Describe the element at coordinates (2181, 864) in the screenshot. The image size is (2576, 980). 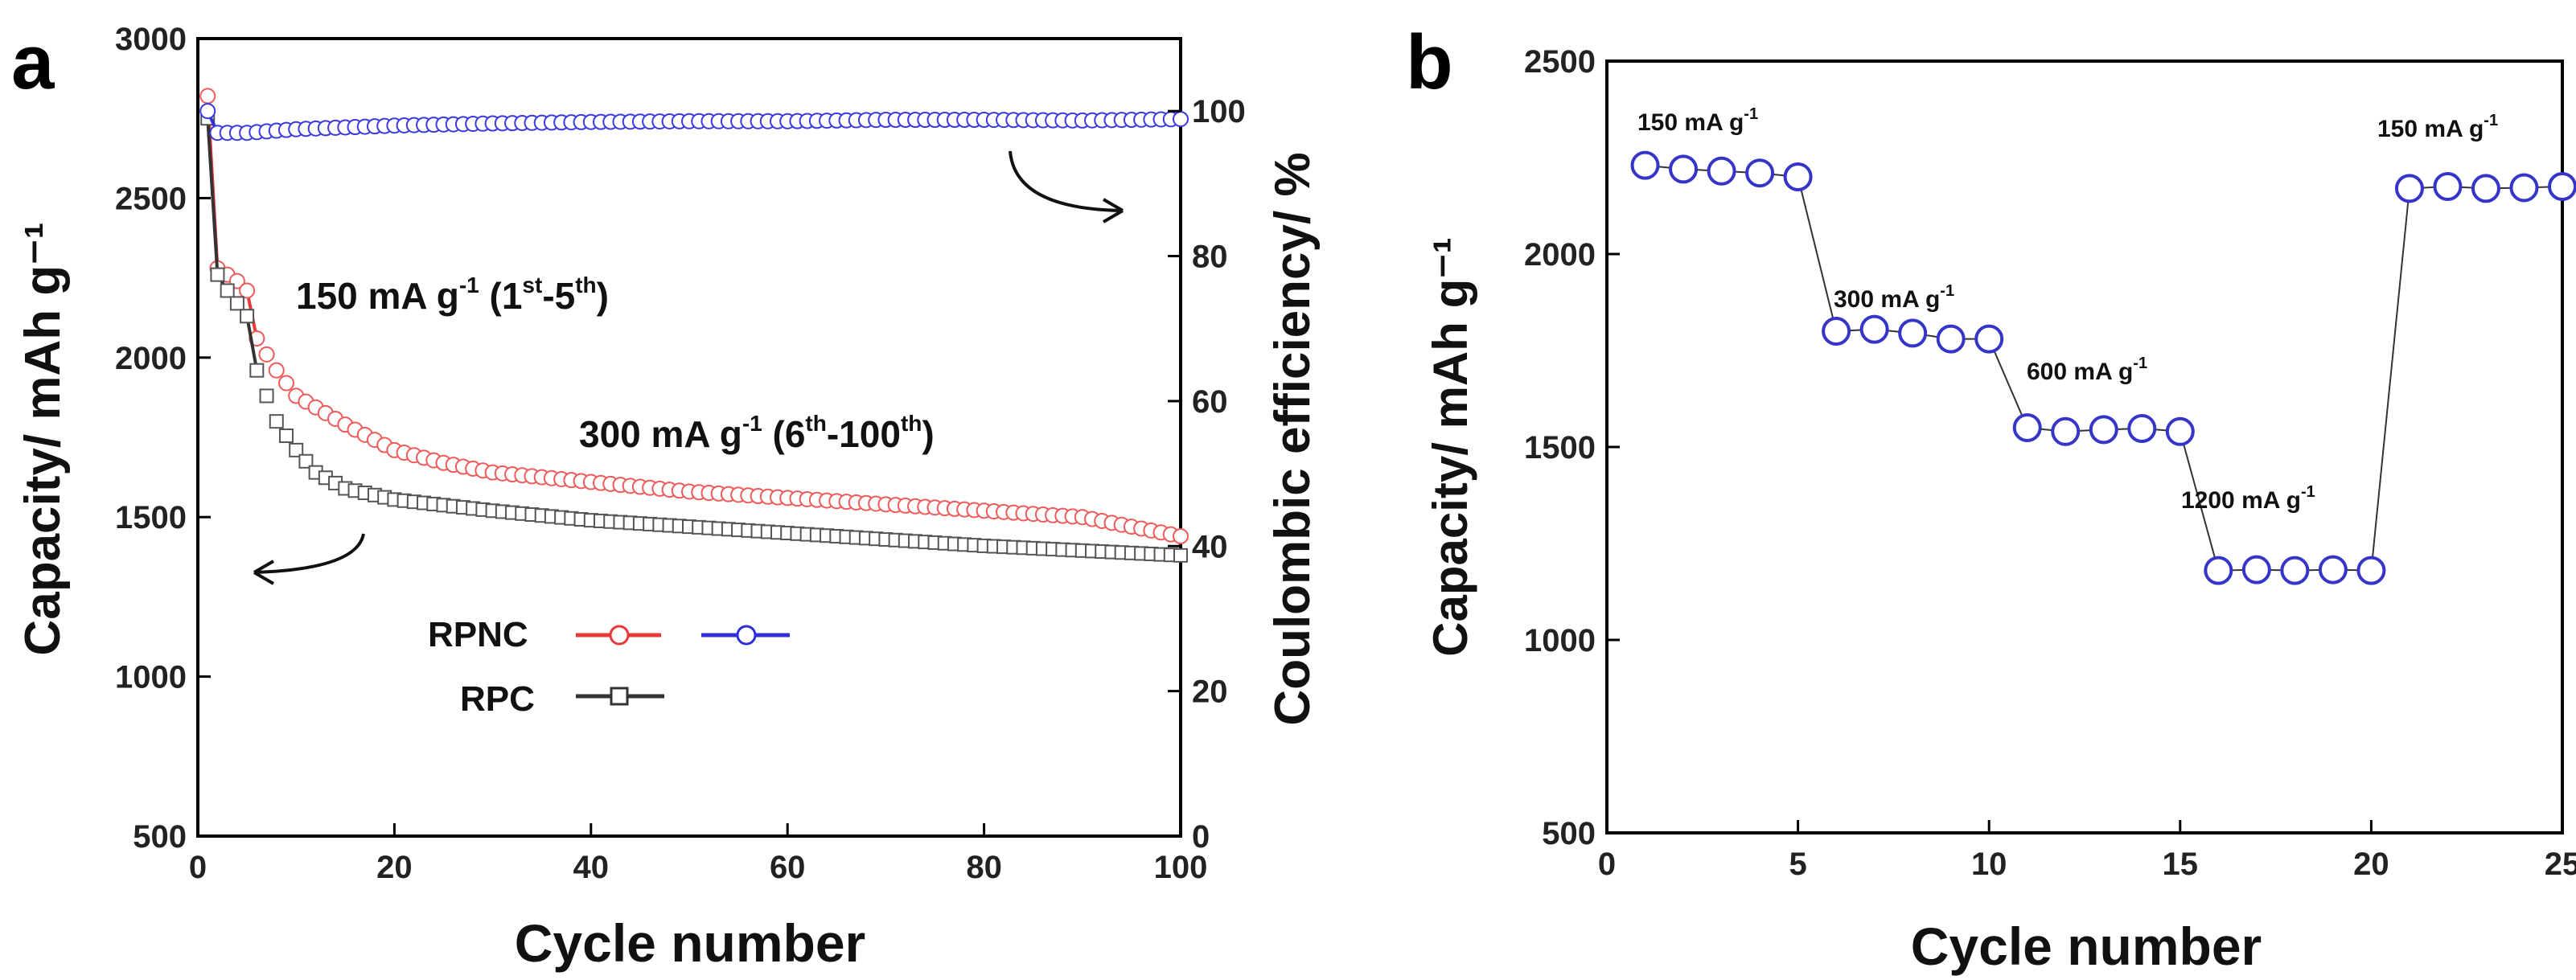
I see `panel-b-x-tick-label: 15` at that location.